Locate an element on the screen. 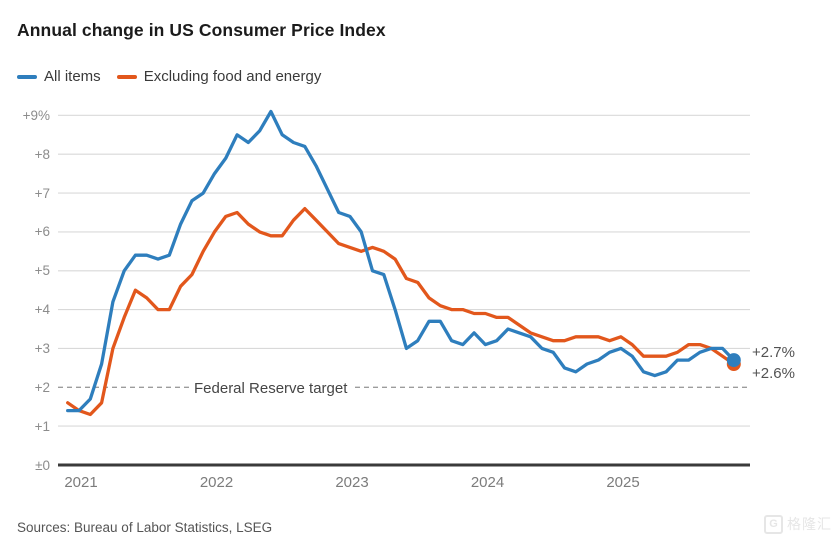 The width and height of the screenshot is (840, 543). chart-title: Annual change in US Consumer Price Index is located at coordinates (201, 30).